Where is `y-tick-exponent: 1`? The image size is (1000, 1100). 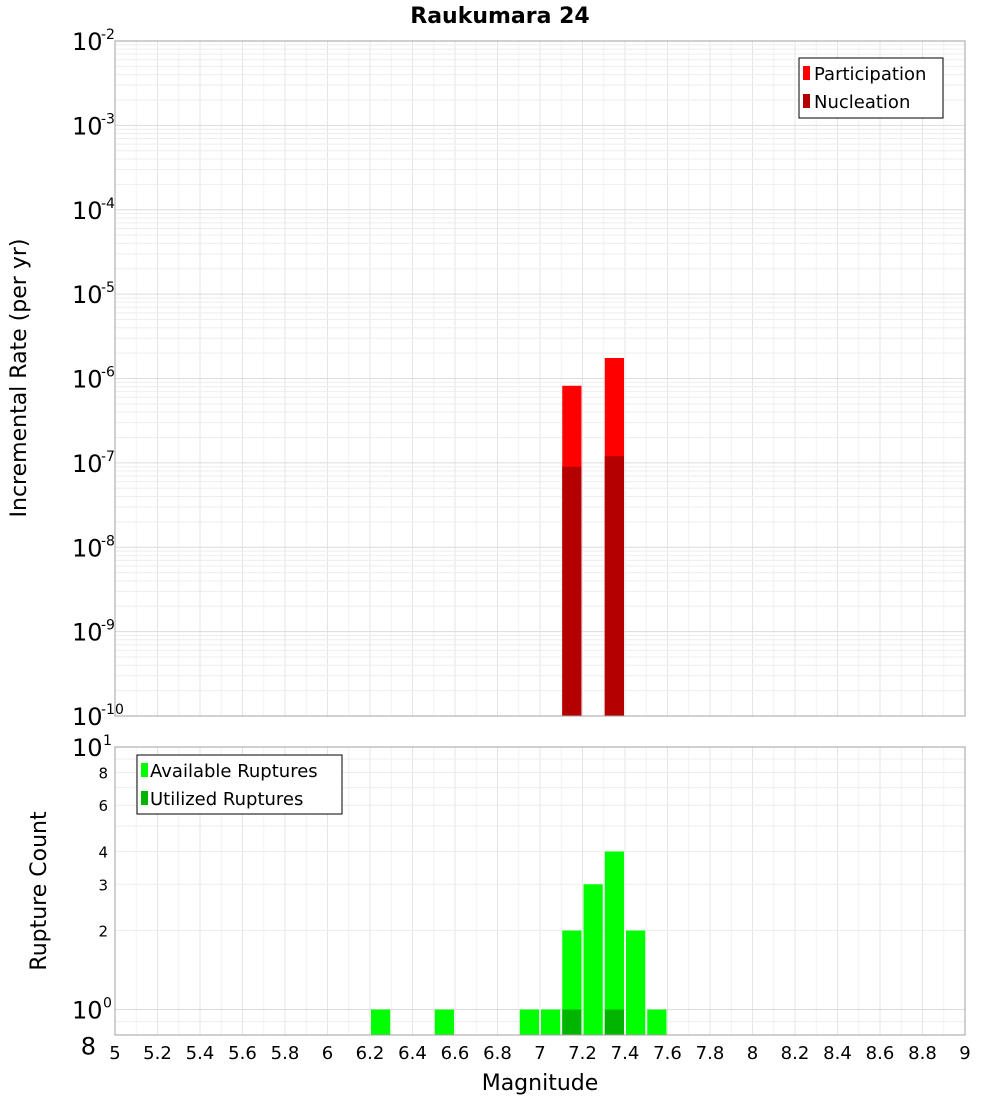
y-tick-exponent: 1 is located at coordinates (107, 741).